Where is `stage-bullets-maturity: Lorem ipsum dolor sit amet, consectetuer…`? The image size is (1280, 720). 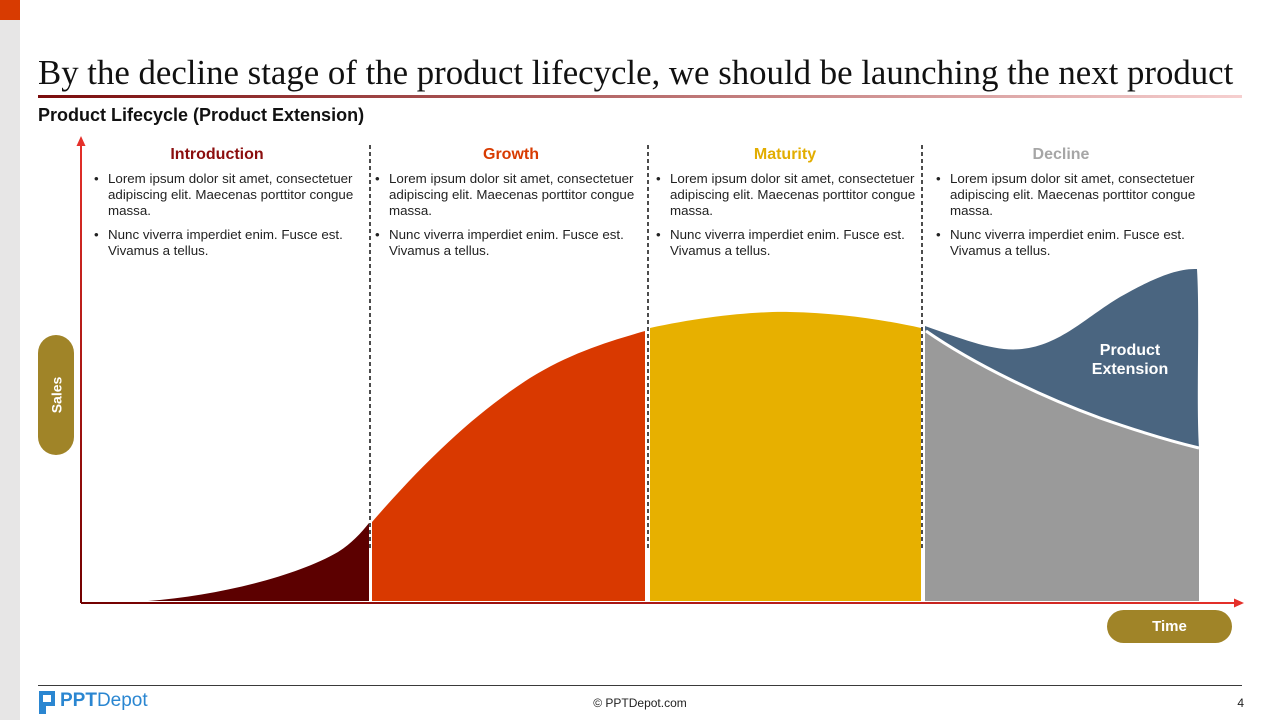
stage-bullets-maturity: Lorem ipsum dolor sit amet, consectetuer… is located at coordinates (788, 219).